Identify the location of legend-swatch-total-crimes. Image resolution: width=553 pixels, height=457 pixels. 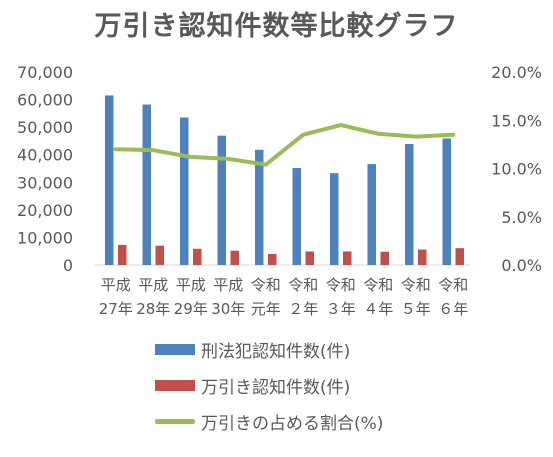
(175, 349).